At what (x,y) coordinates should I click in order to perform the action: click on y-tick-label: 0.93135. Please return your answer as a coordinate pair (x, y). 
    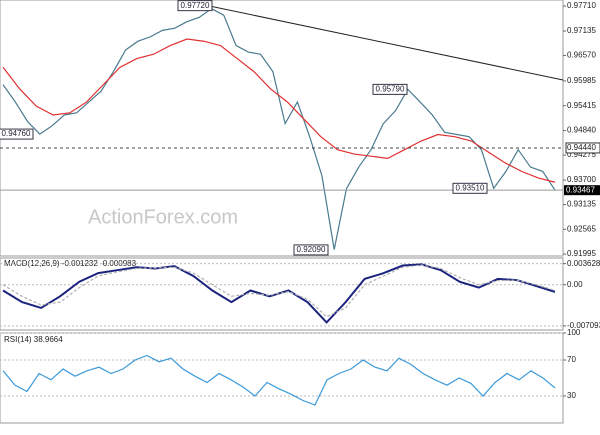
    Looking at the image, I should click on (581, 204).